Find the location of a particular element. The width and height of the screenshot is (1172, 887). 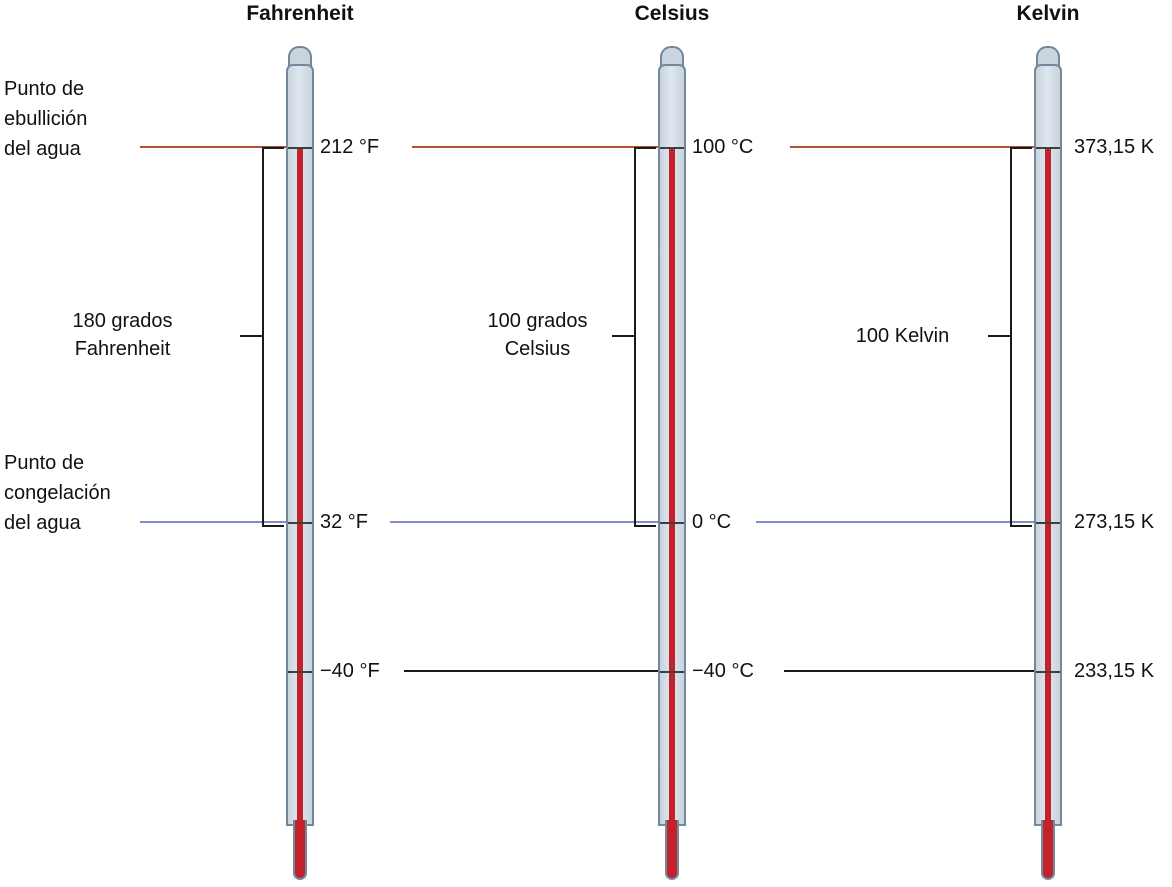

scale-title-kelvin: Kelvin is located at coordinates (1048, 13).